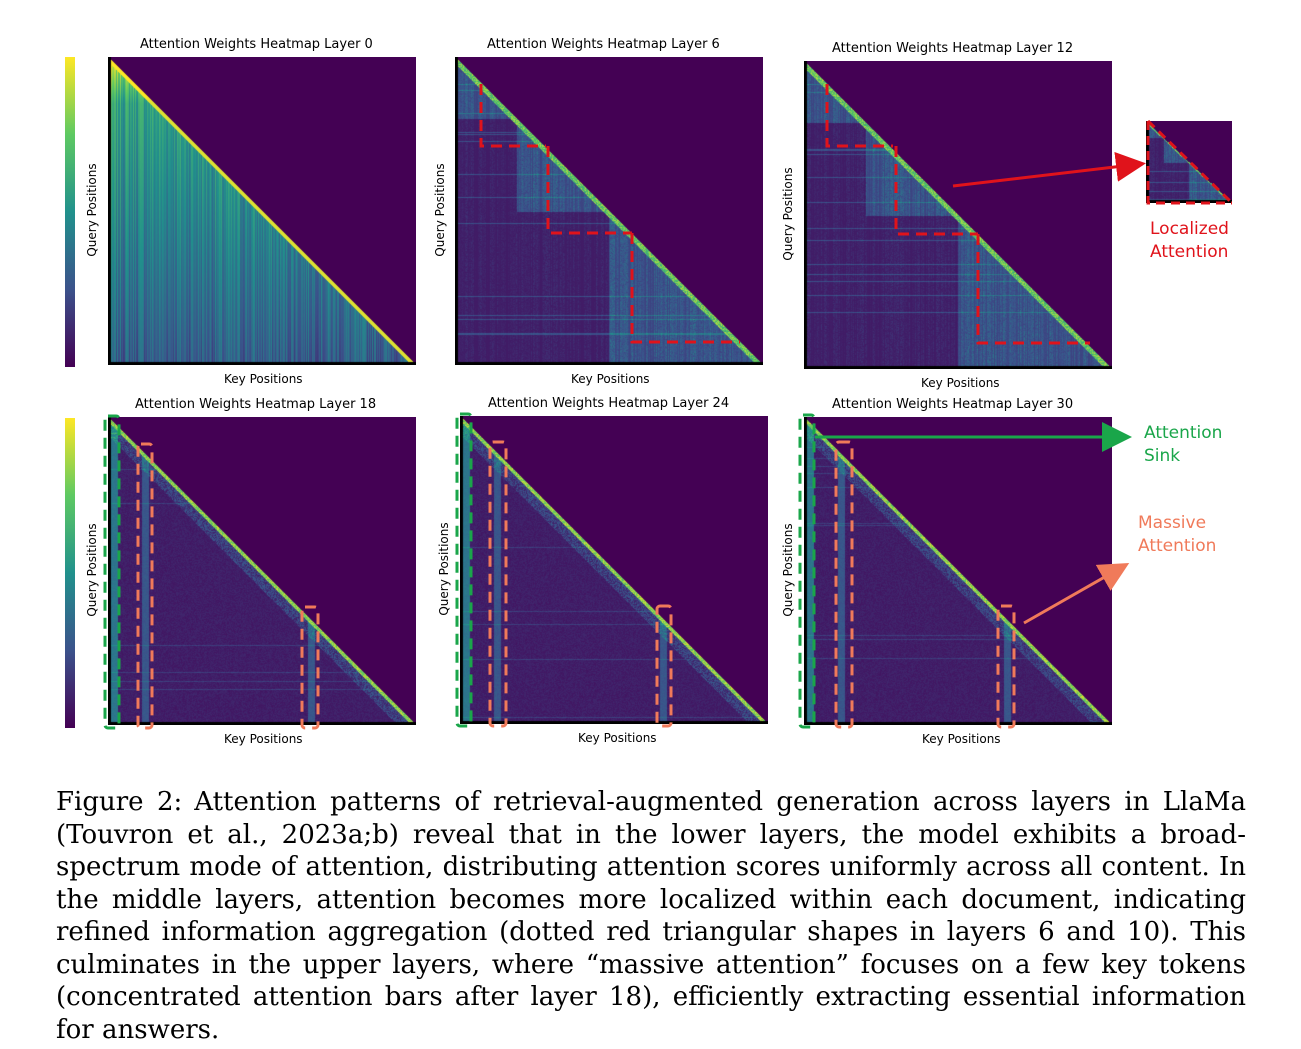 Image resolution: width=1301 pixels, height=1049 pixels. Describe the element at coordinates (1076, 594) in the screenshot. I see `massive-arrow` at that location.